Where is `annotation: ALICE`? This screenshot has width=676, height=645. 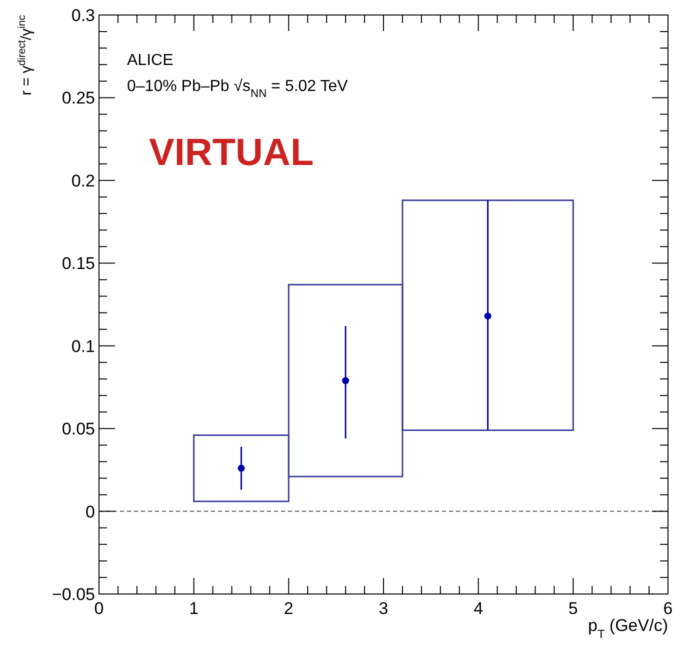
annotation: ALICE is located at coordinates (150, 60).